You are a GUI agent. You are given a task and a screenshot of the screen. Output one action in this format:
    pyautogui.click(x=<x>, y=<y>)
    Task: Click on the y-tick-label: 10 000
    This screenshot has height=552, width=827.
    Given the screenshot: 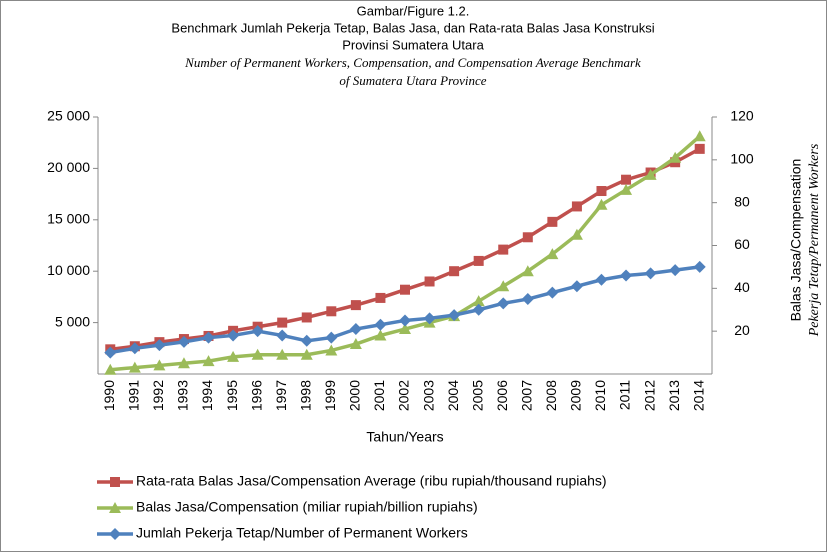 What is the action you would take?
    pyautogui.click(x=68, y=270)
    